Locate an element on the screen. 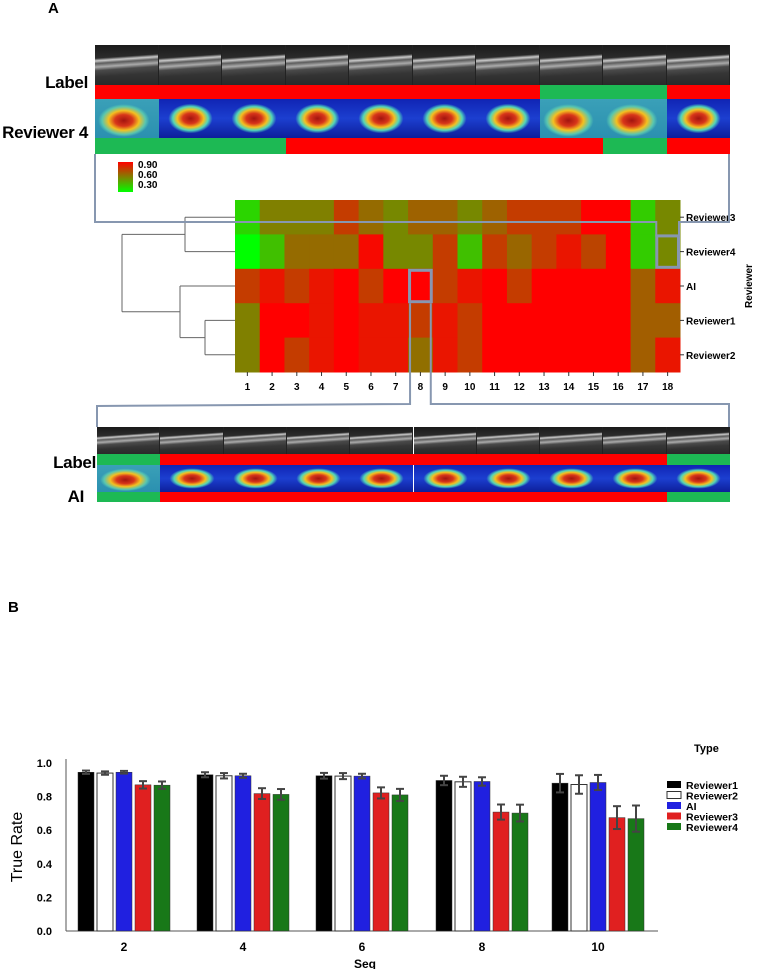  x-tick-label: 8 is located at coordinates (482, 947).